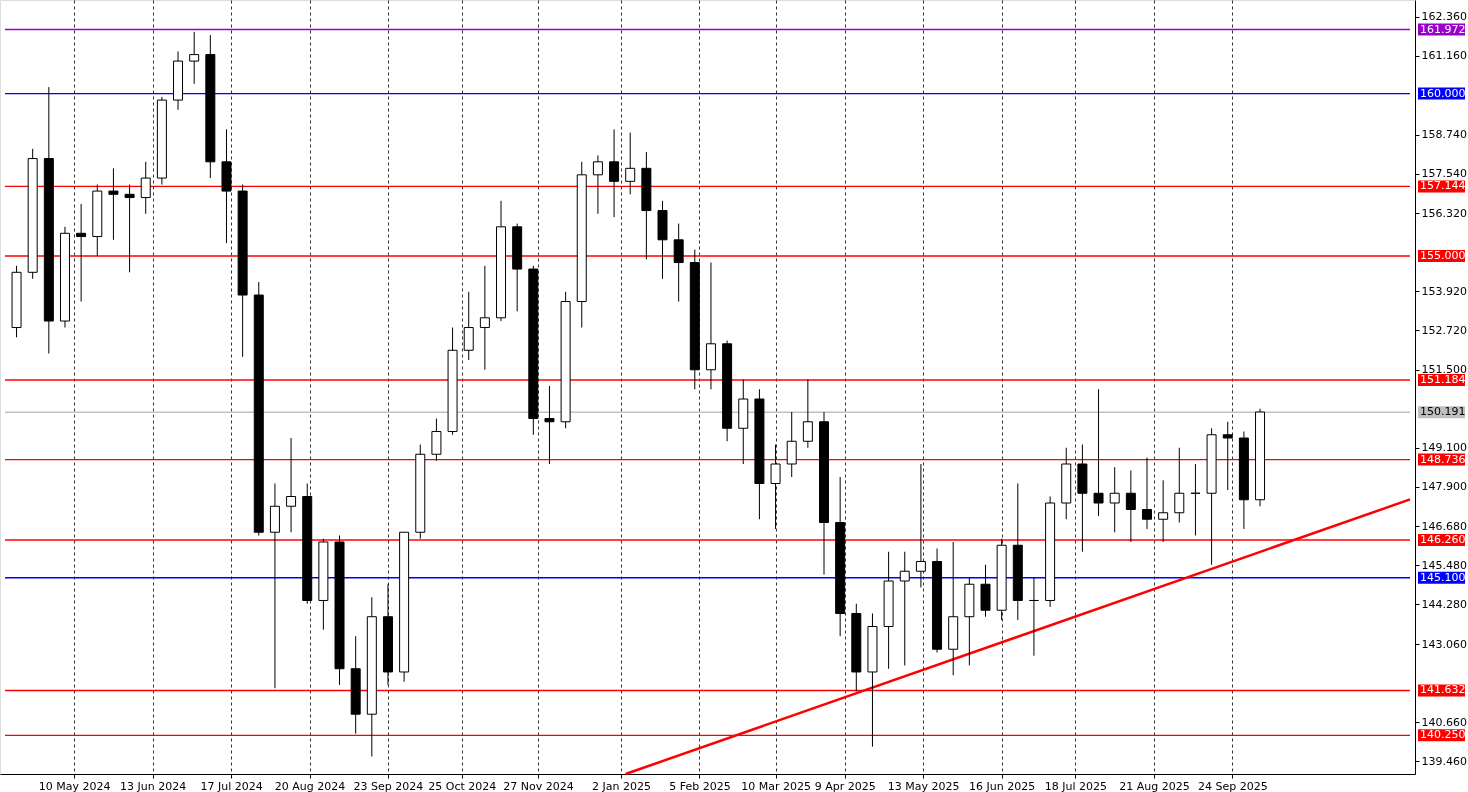 The width and height of the screenshot is (1468, 792). I want to click on y-tick-label: 139.460, so click(1444, 761).